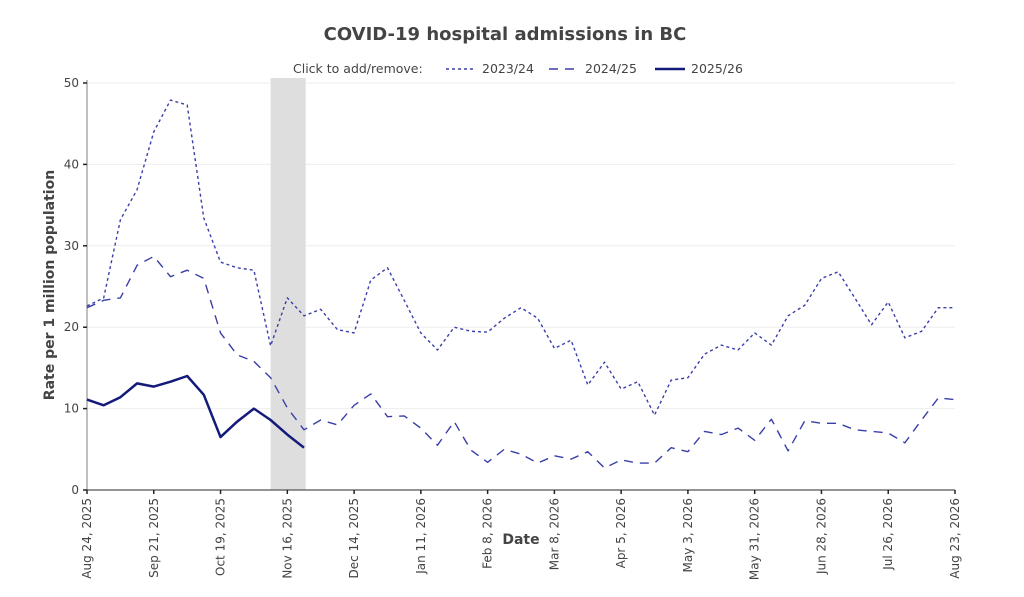  Describe the element at coordinates (75, 490) in the screenshot. I see `y-tick-label: 0` at that location.